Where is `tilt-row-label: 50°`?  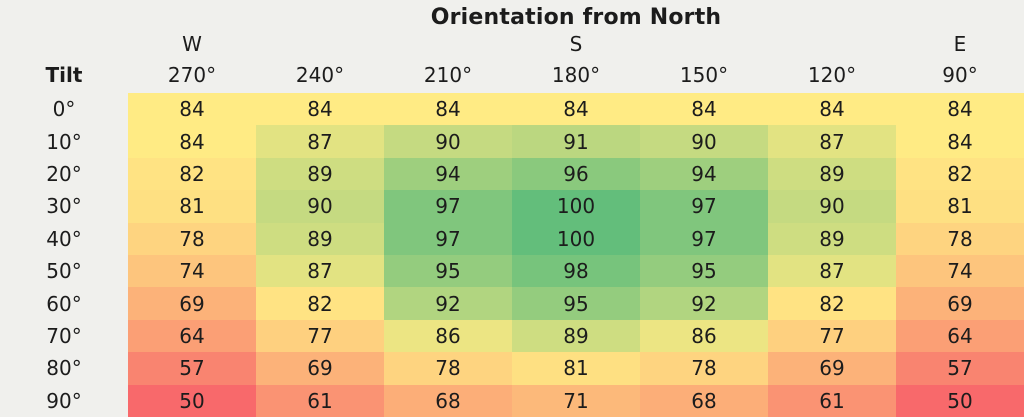
tilt-row-label: 50° is located at coordinates (64, 271).